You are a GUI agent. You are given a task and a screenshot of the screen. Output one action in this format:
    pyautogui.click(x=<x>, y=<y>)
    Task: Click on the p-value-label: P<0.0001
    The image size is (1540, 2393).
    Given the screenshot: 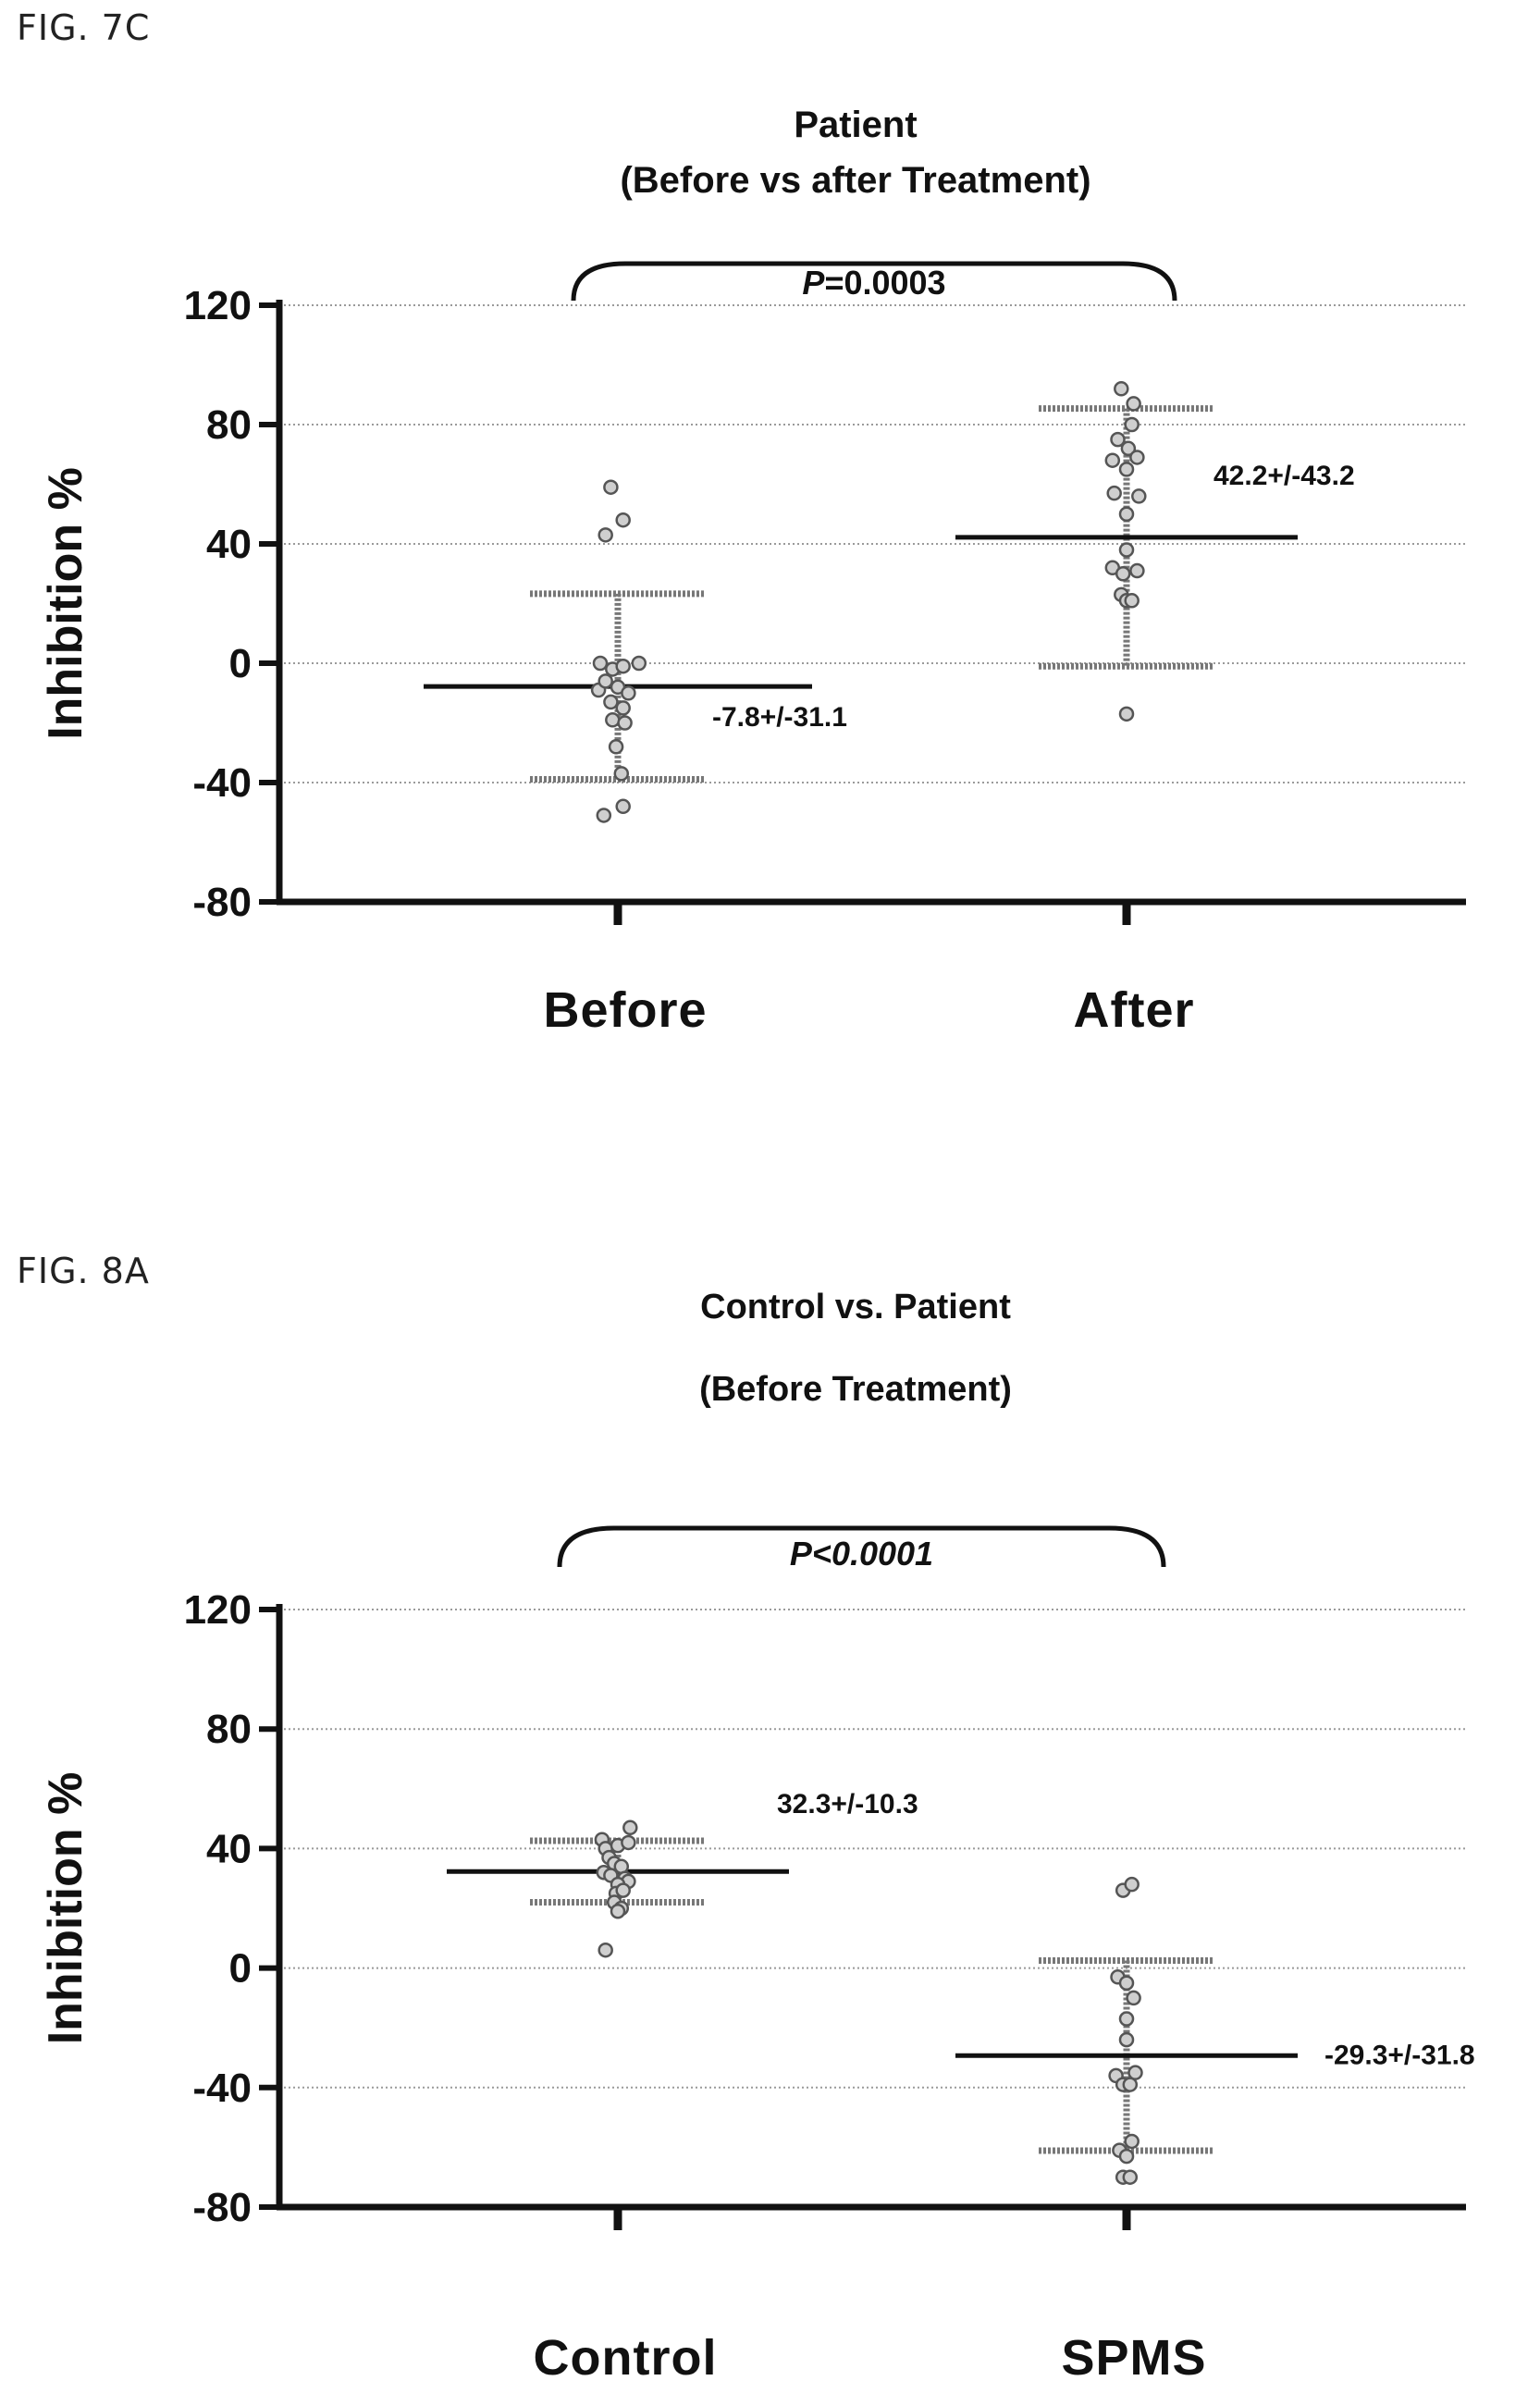 What is the action you would take?
    pyautogui.click(x=862, y=1554)
    